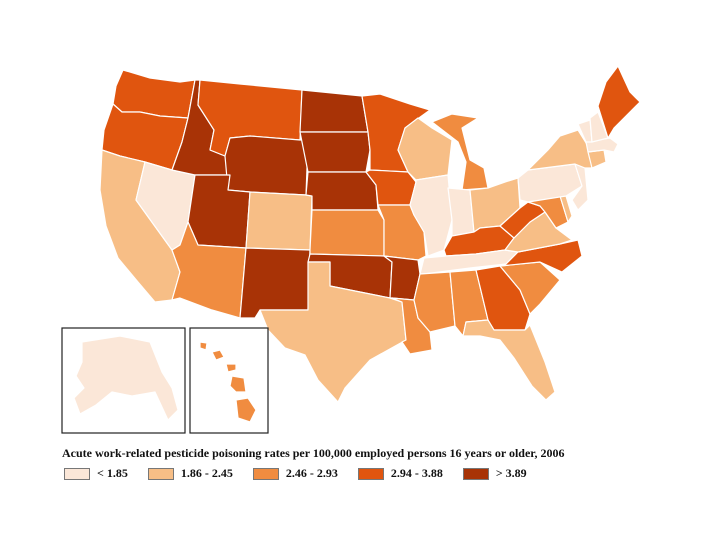 The width and height of the screenshot is (725, 543). Describe the element at coordinates (334, 111) in the screenshot. I see `state-nd` at that location.